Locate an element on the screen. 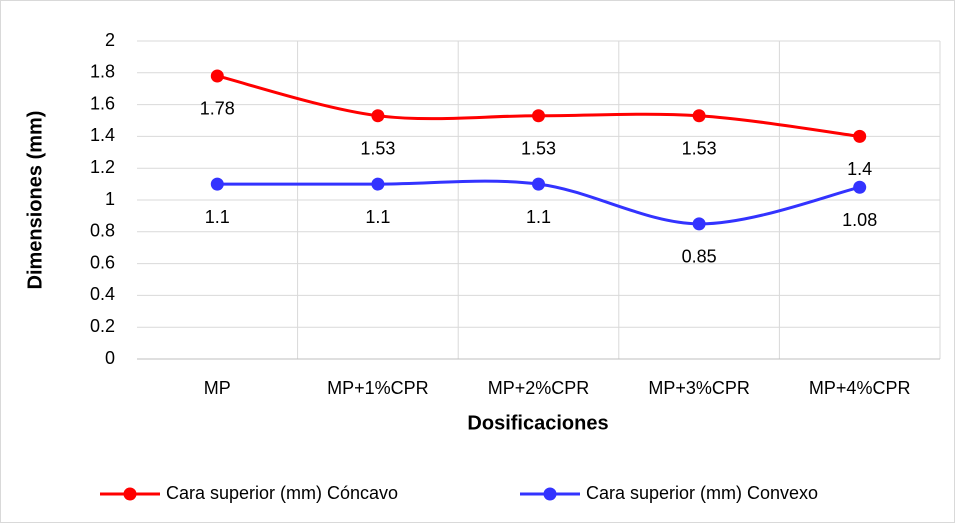 The width and height of the screenshot is (955, 523). y-tick-label: 0.4 is located at coordinates (102, 294).